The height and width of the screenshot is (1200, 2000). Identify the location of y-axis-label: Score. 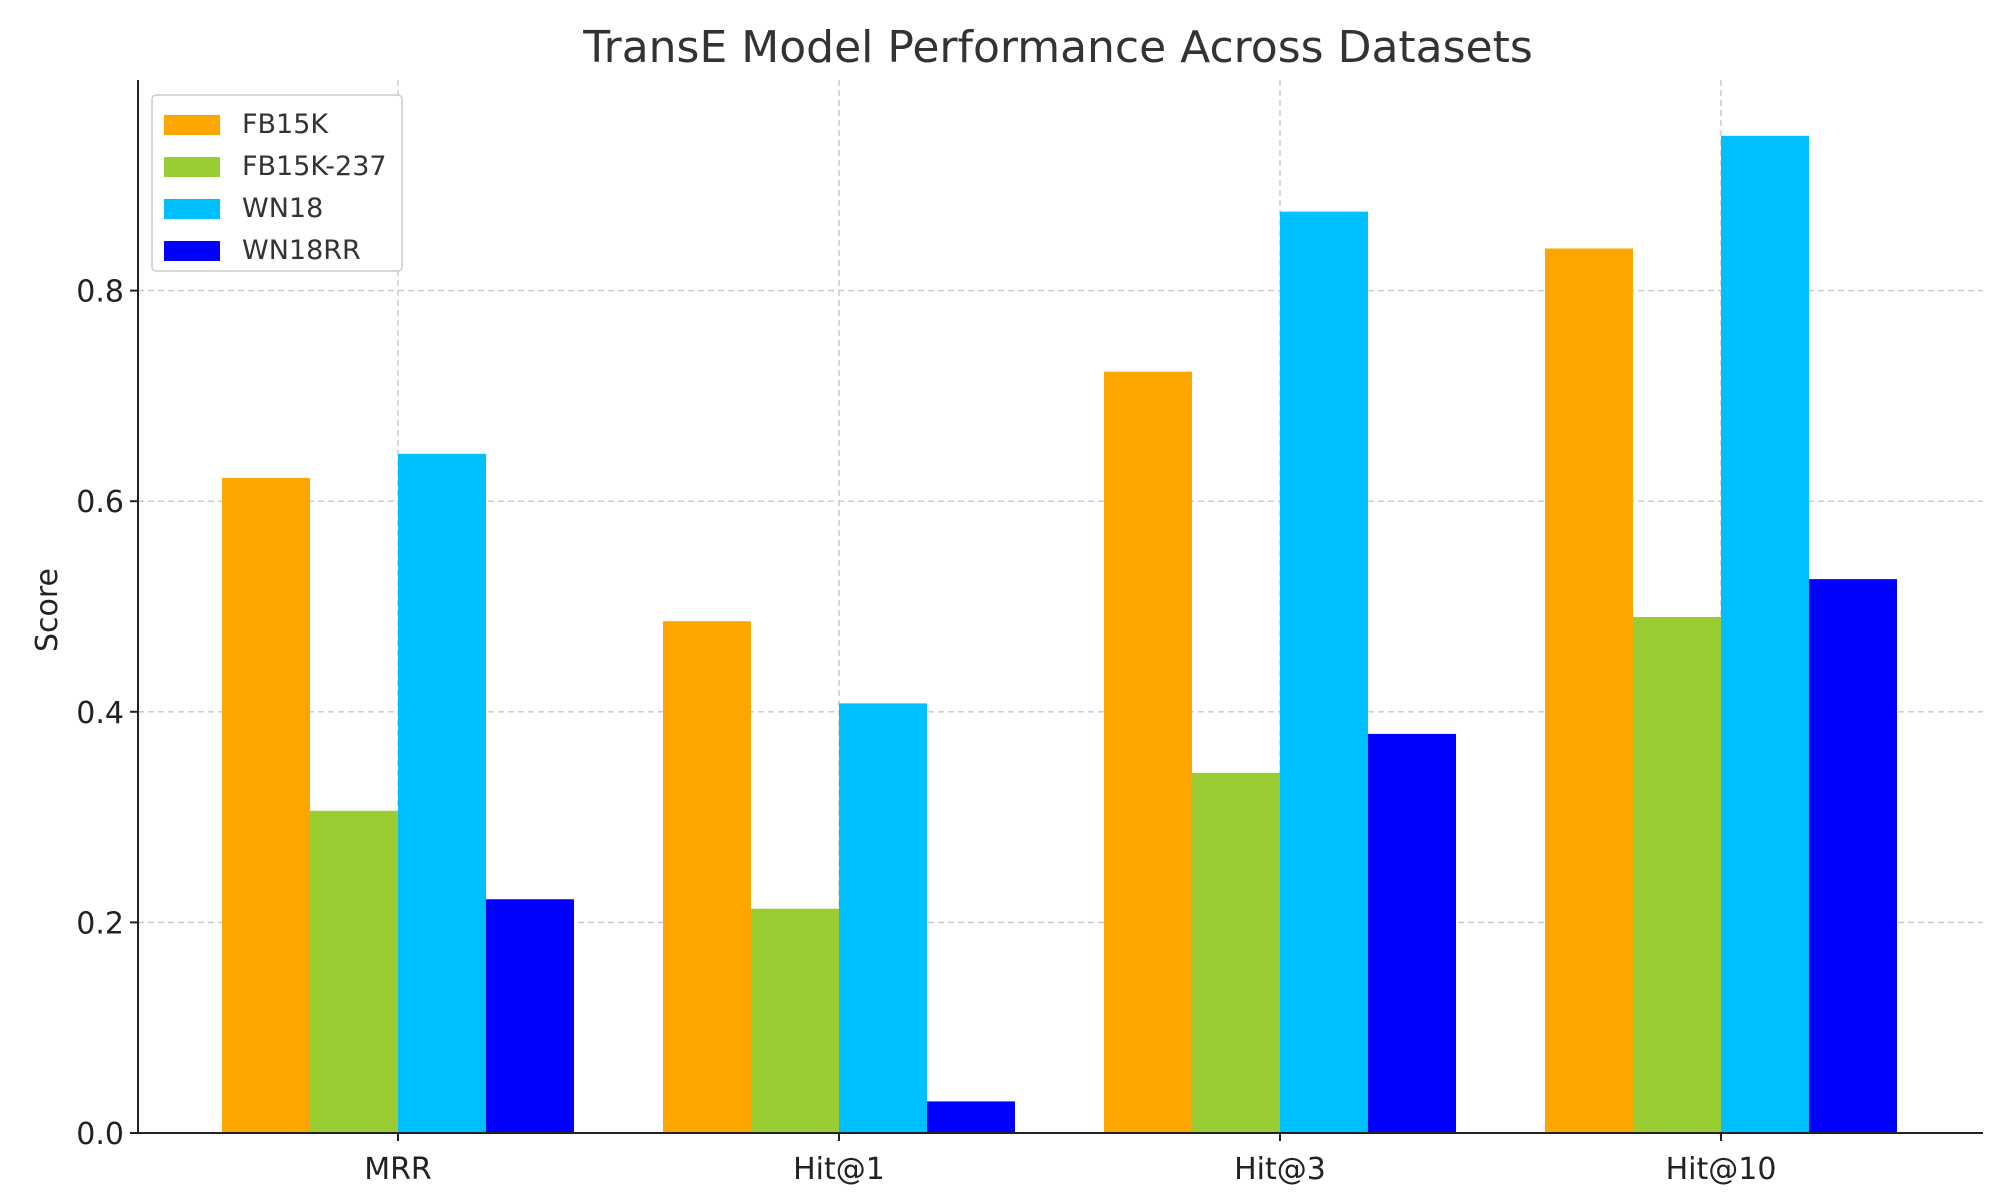
(47, 610).